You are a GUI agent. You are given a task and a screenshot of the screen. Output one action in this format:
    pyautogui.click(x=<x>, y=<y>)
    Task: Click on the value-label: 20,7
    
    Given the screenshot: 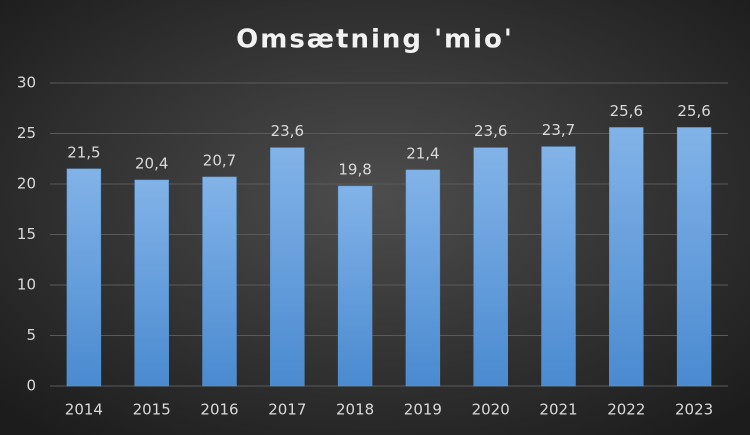 What is the action you would take?
    pyautogui.click(x=219, y=160)
    